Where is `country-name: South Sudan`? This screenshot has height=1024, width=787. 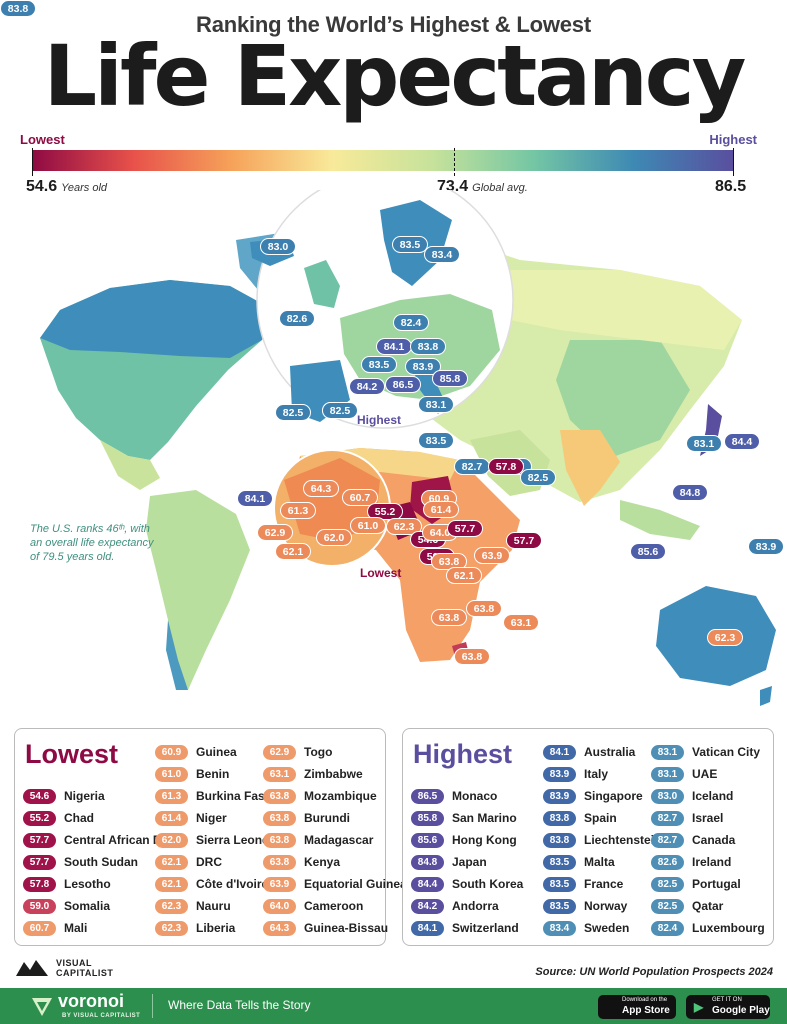
country-name: South Sudan is located at coordinates (101, 862).